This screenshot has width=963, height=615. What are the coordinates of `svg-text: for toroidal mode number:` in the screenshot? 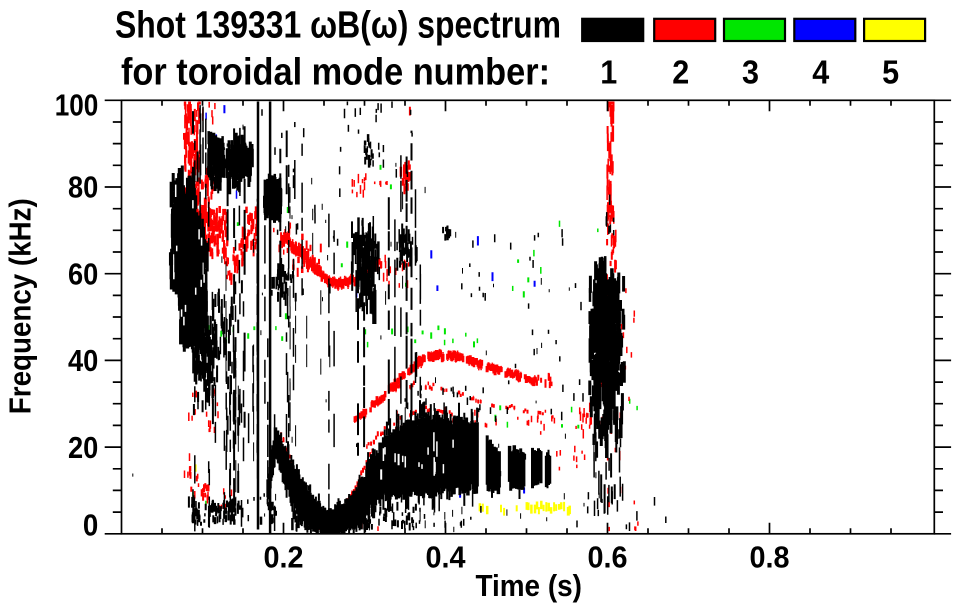 It's located at (335, 73).